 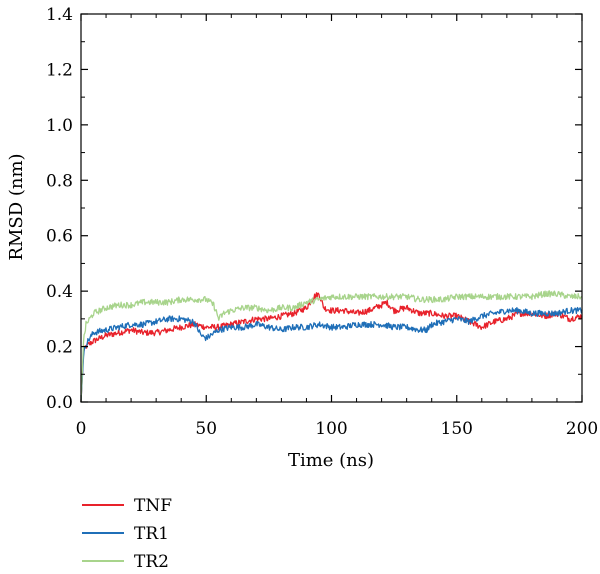 What do you see at coordinates (153, 506) in the screenshot?
I see `legend-label-tnf: TNF` at bounding box center [153, 506].